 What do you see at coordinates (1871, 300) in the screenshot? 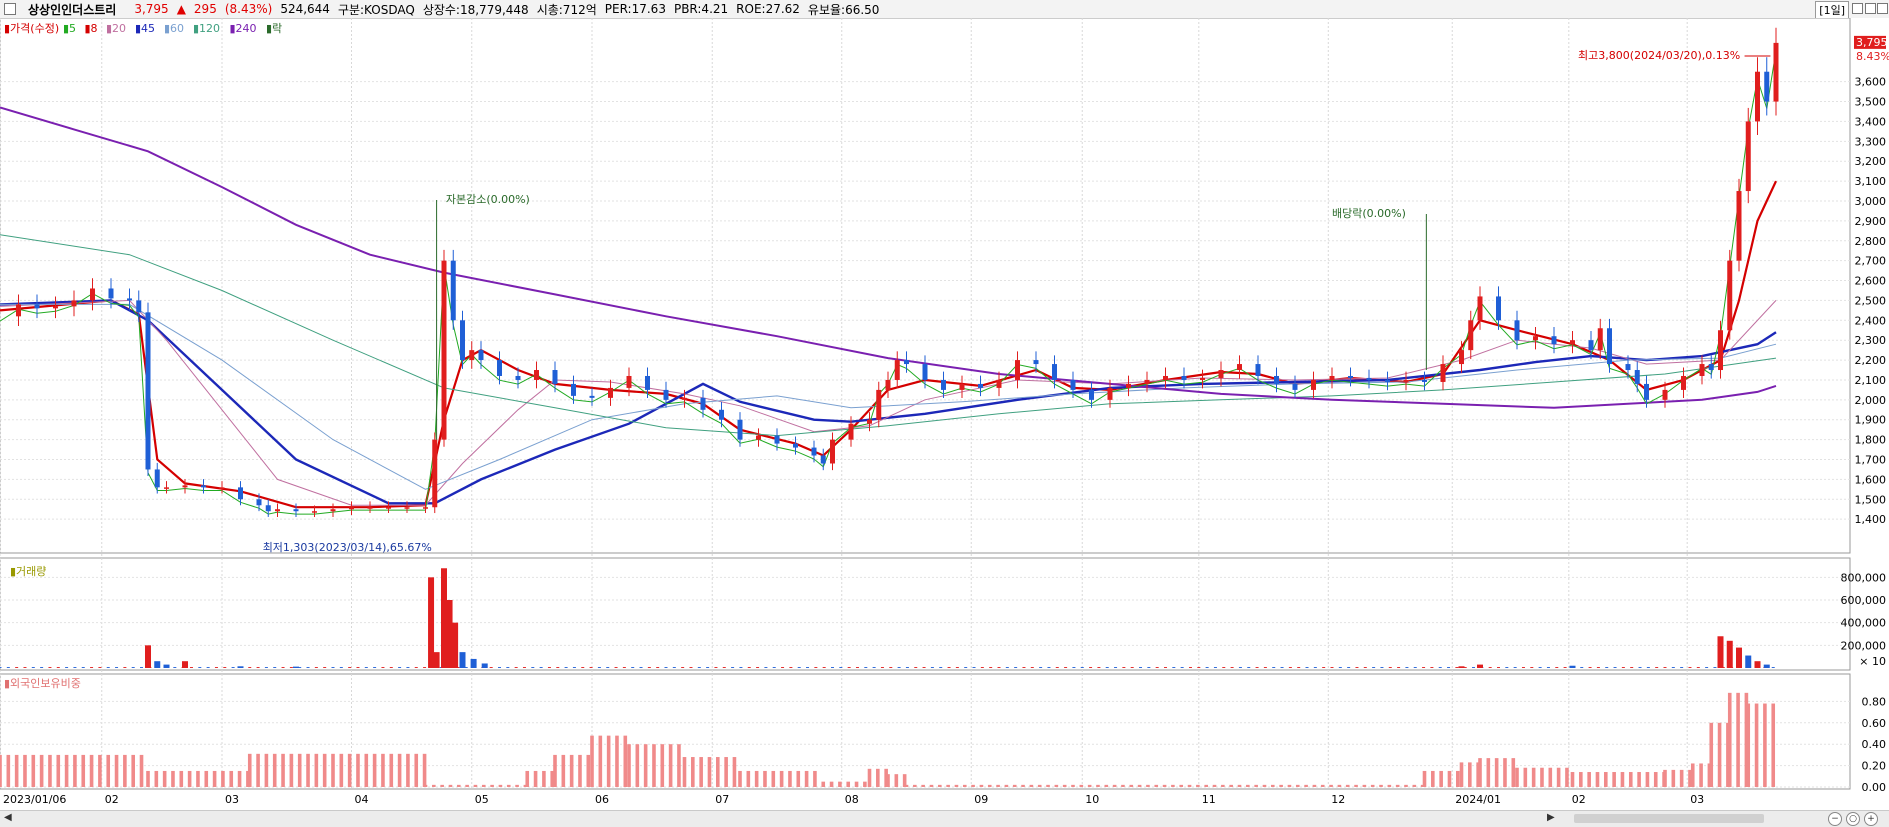
I see `price-tick-label: 2,500` at bounding box center [1871, 300].